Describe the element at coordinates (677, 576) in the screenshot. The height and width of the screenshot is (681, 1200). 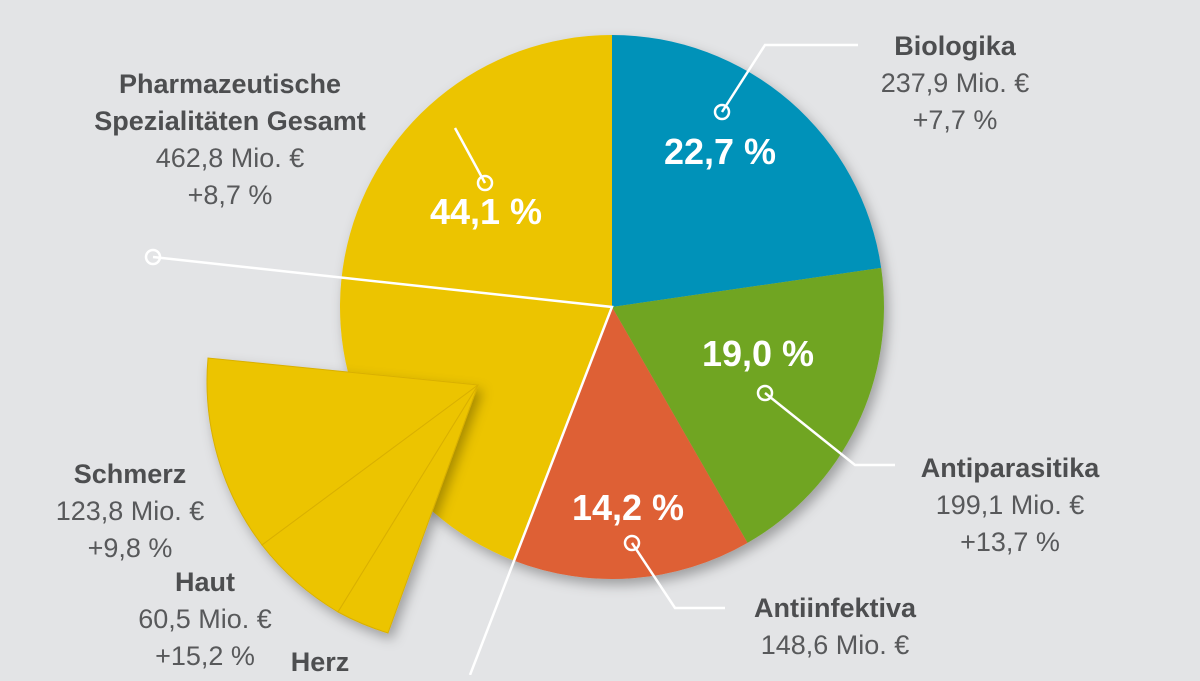
I see `leader-antiinfektiva` at that location.